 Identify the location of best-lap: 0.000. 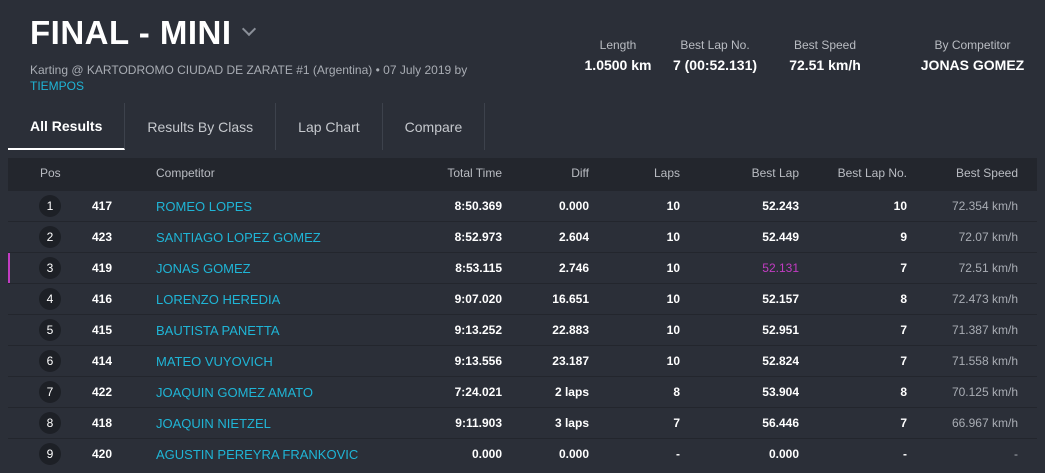
(783, 454).